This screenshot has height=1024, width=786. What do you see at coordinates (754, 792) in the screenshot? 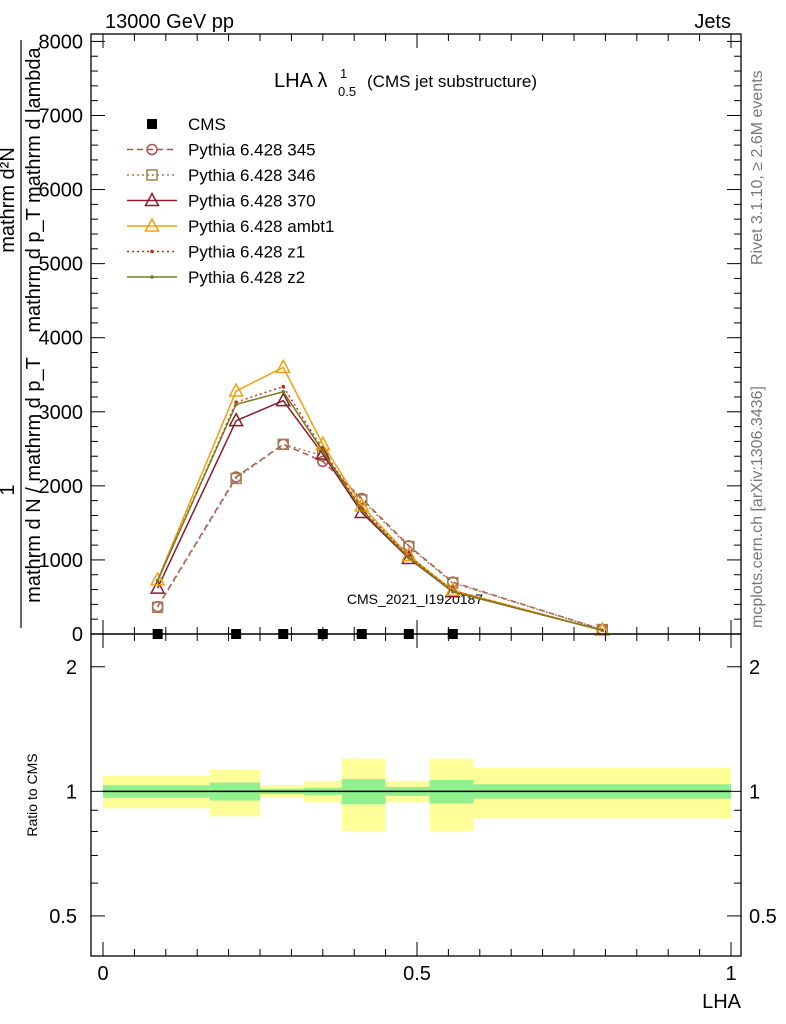
I see `ratio-ytick-label-right: 1` at bounding box center [754, 792].